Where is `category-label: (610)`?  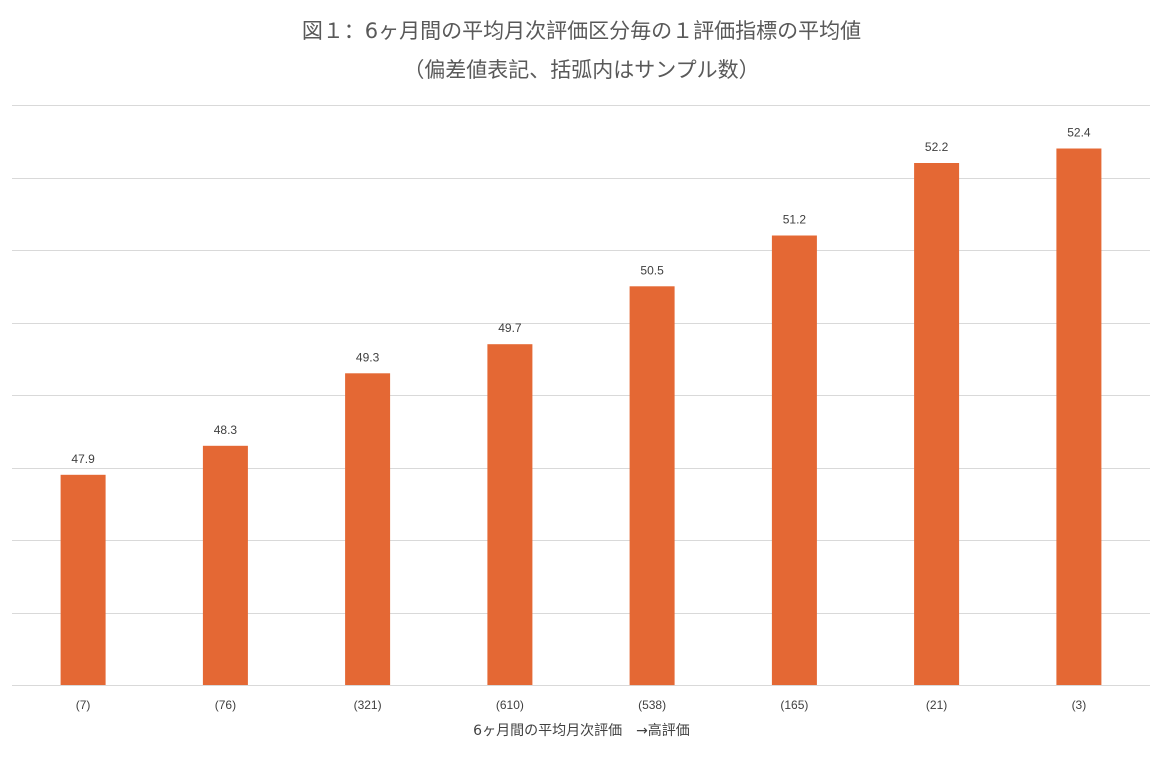 category-label: (610) is located at coordinates (510, 705).